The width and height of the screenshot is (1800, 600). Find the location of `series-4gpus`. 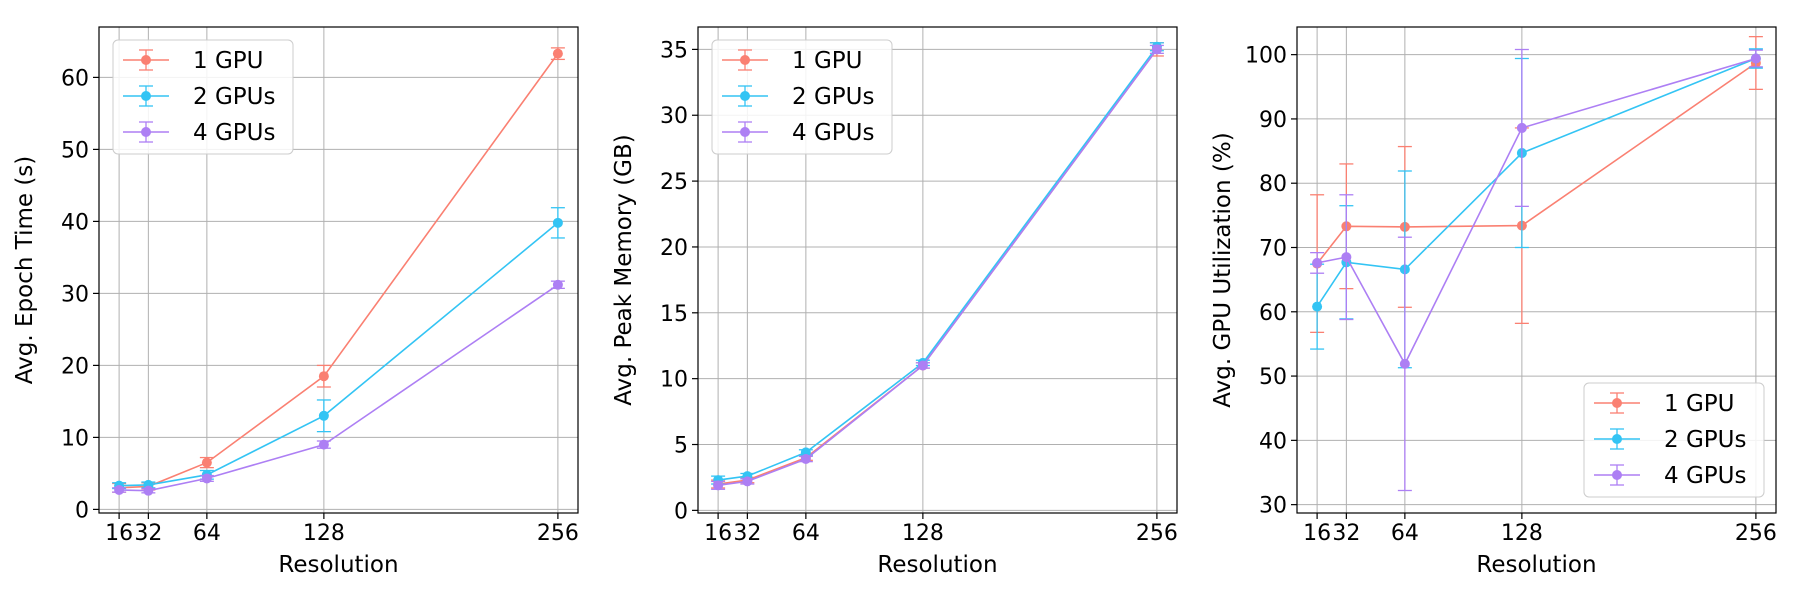

series-4gpus is located at coordinates (338, 387).